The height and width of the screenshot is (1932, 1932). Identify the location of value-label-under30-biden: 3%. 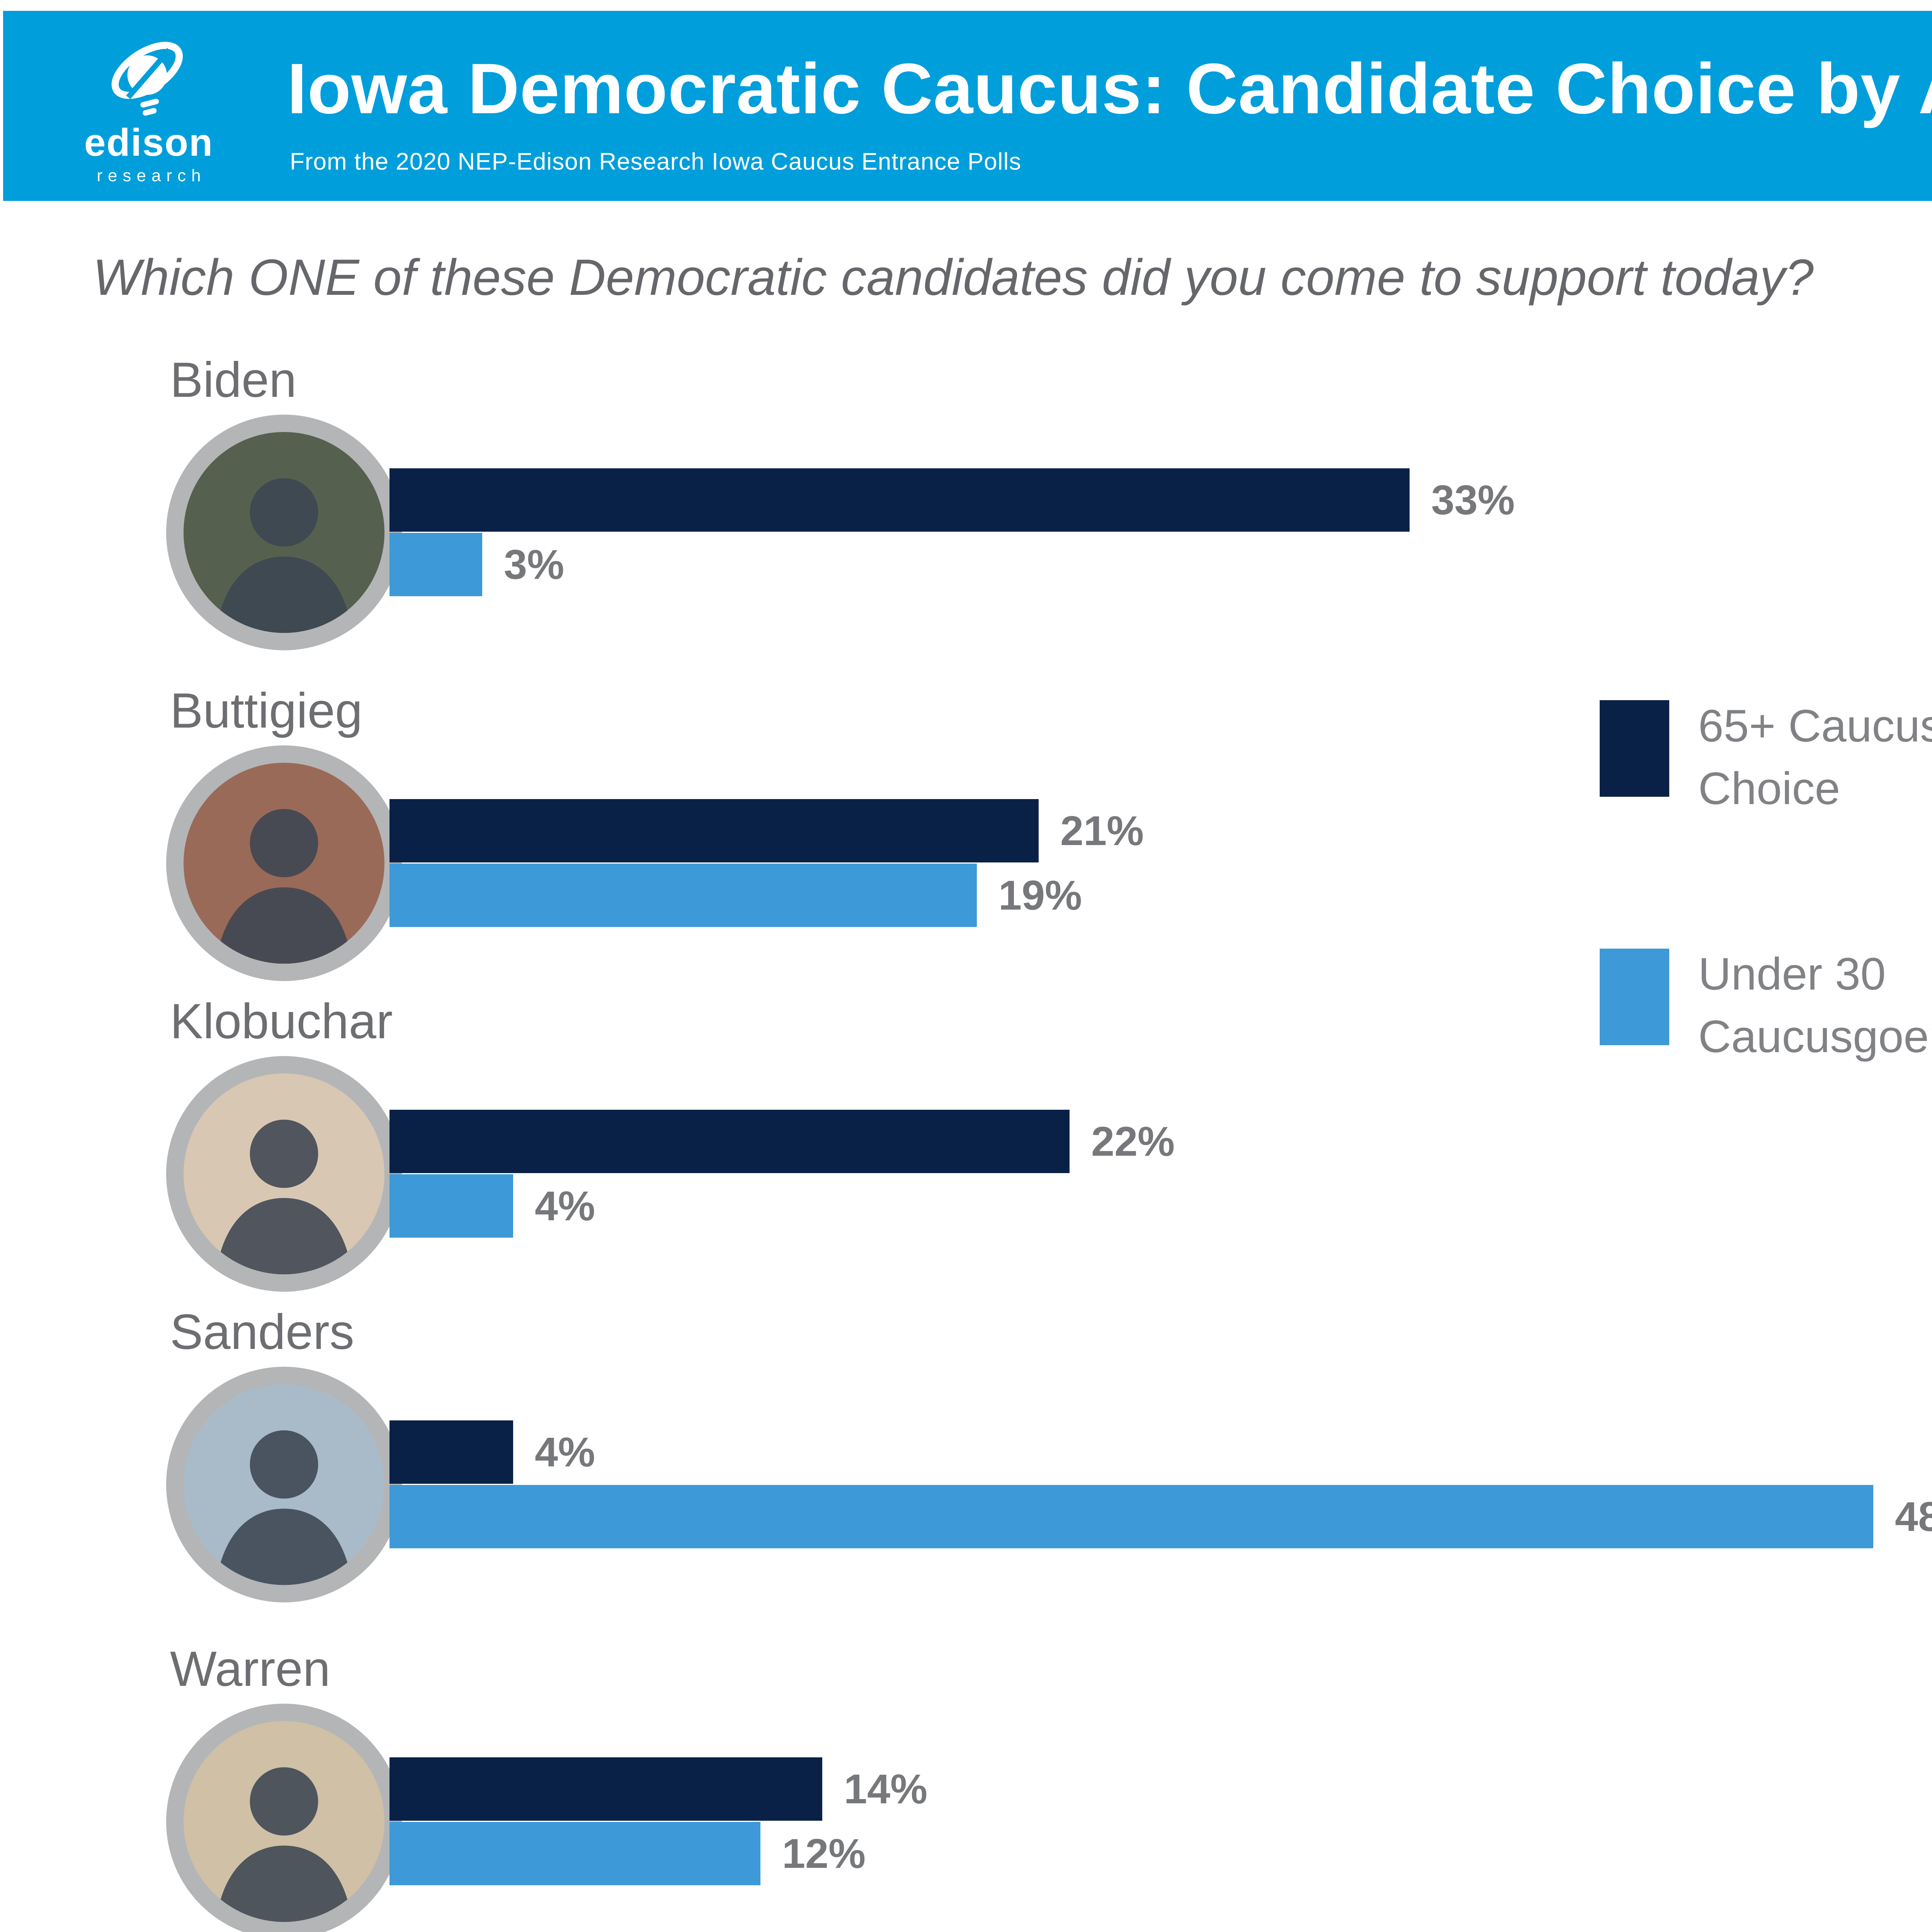
(535, 564).